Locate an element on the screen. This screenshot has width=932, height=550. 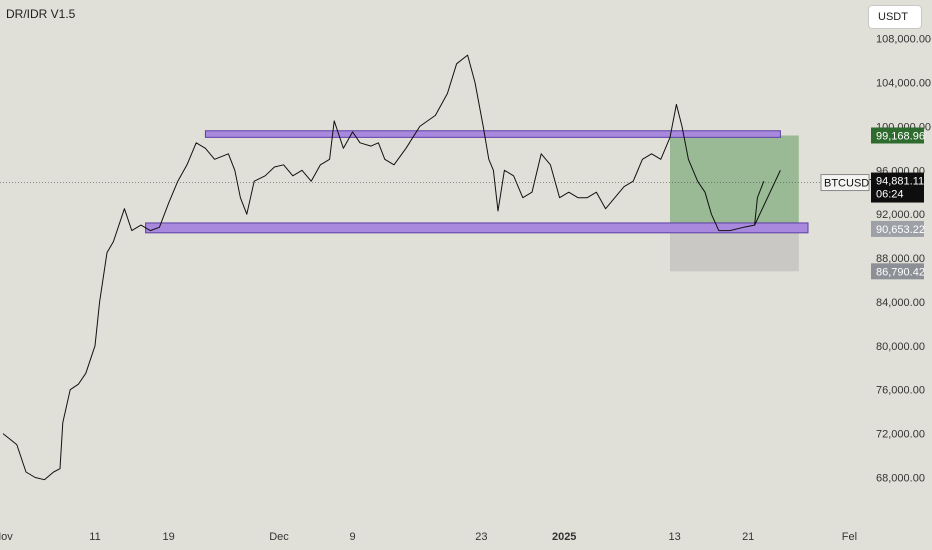
y-tick-label: 108,000.00 is located at coordinates (903, 40).